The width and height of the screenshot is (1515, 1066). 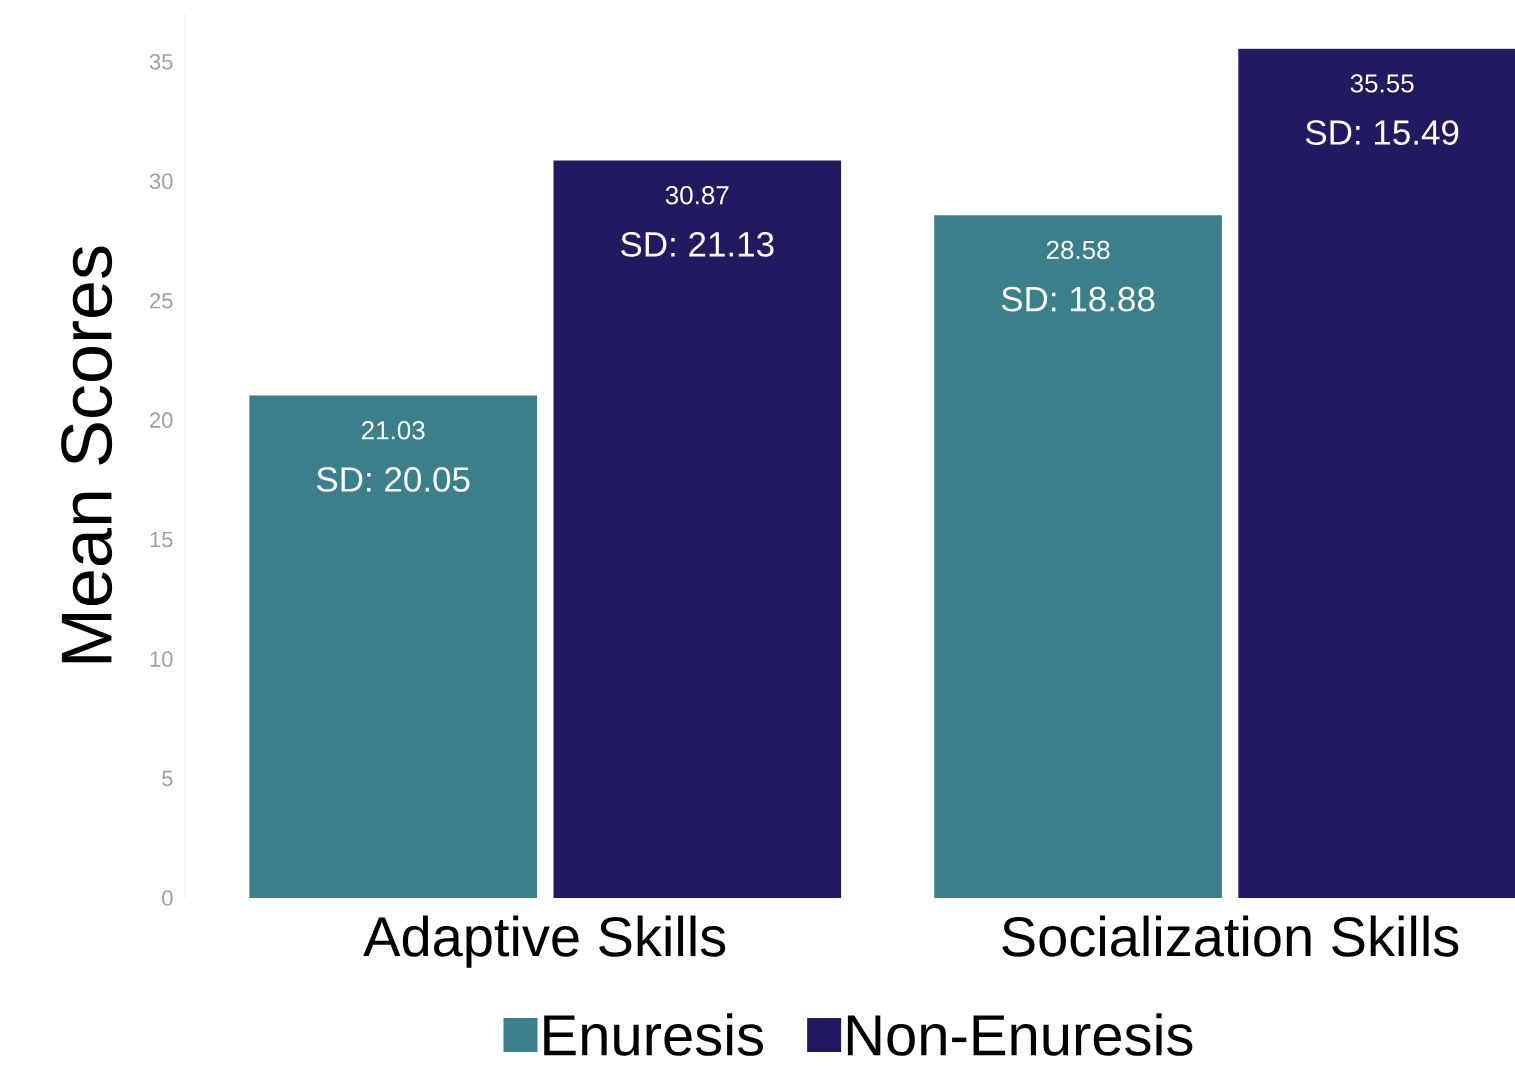 What do you see at coordinates (697, 195) in the screenshot?
I see `data-label: 30.87` at bounding box center [697, 195].